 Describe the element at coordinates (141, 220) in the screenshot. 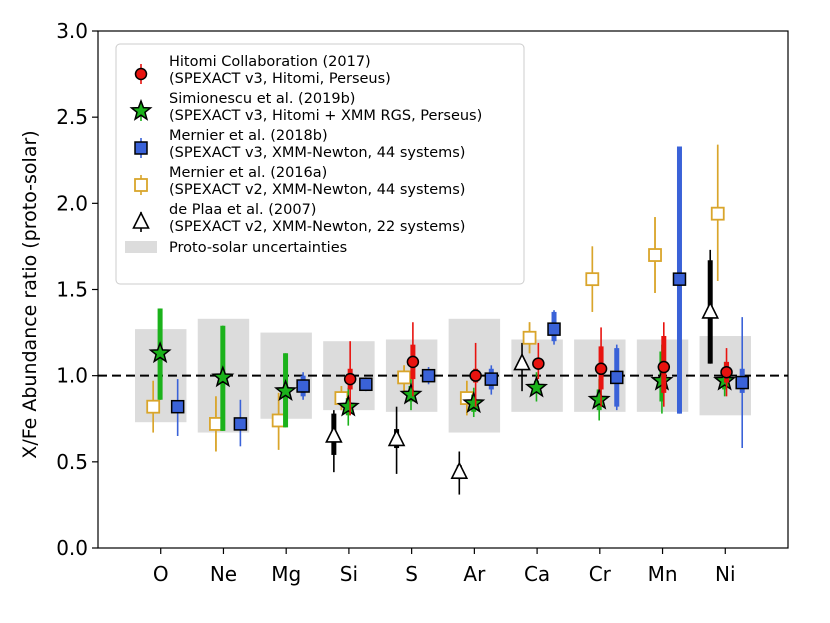

I see `legend-marker-triangle` at that location.